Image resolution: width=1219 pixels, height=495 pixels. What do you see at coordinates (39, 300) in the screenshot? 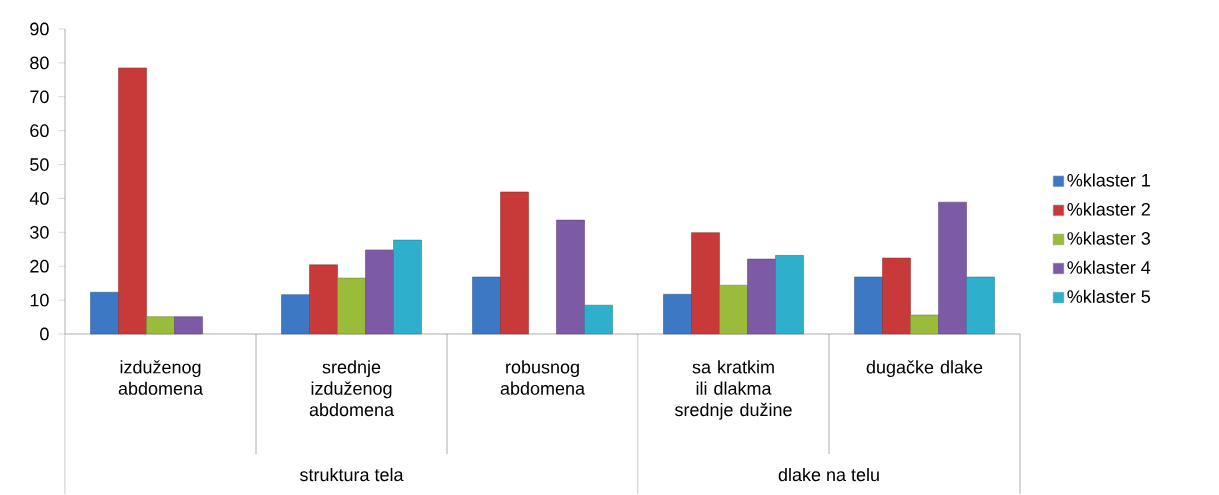
I see `y-tick-label: 10` at bounding box center [39, 300].